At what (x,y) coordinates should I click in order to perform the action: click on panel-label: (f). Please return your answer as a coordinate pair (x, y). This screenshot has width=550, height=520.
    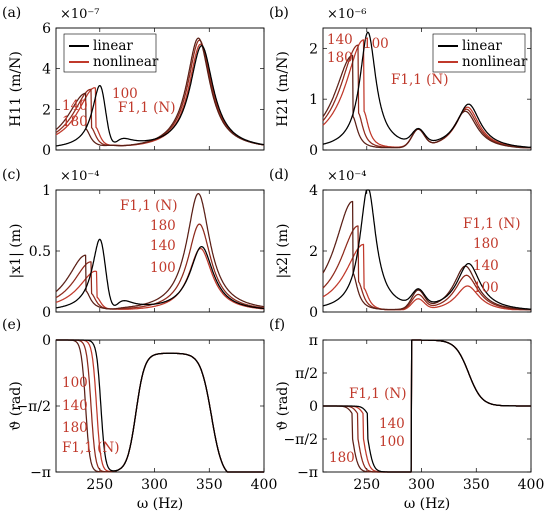
    Looking at the image, I should click on (277, 325).